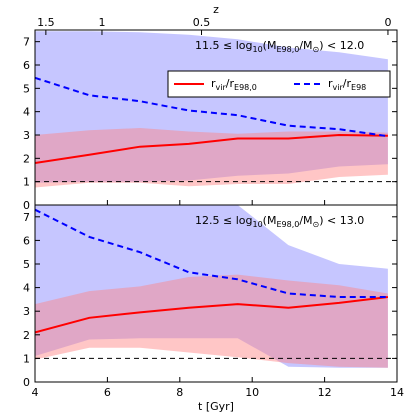 The image size is (415, 415). What do you see at coordinates (214, 25) in the screenshot?
I see `redshift-top-axis: 1.5 1 0.5 0` at bounding box center [214, 25].